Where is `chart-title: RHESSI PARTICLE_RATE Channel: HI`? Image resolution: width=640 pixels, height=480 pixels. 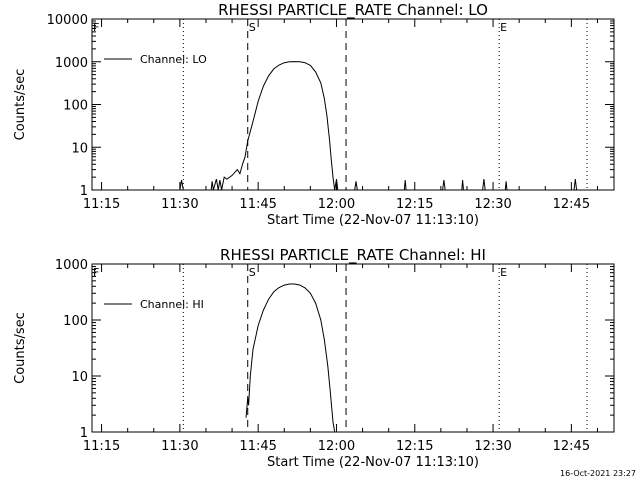 chart-title: RHESSI PARTICLE_RATE Channel: HI is located at coordinates (353, 255).